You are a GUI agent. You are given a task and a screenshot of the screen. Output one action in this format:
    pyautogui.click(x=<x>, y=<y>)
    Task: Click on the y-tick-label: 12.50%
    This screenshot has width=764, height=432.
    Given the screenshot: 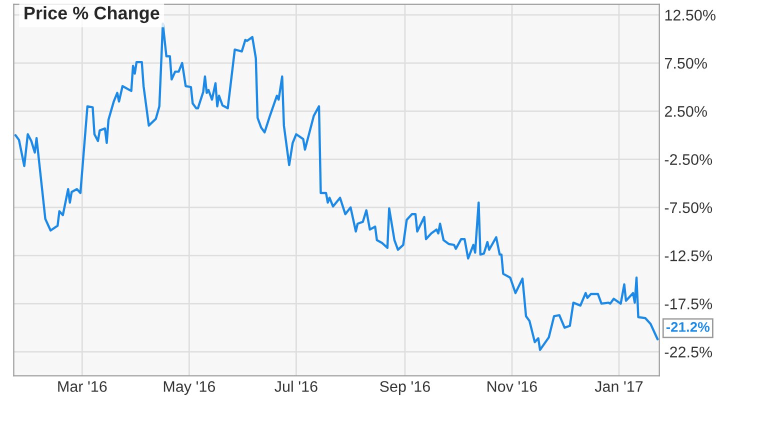 What is the action you would take?
    pyautogui.click(x=690, y=15)
    